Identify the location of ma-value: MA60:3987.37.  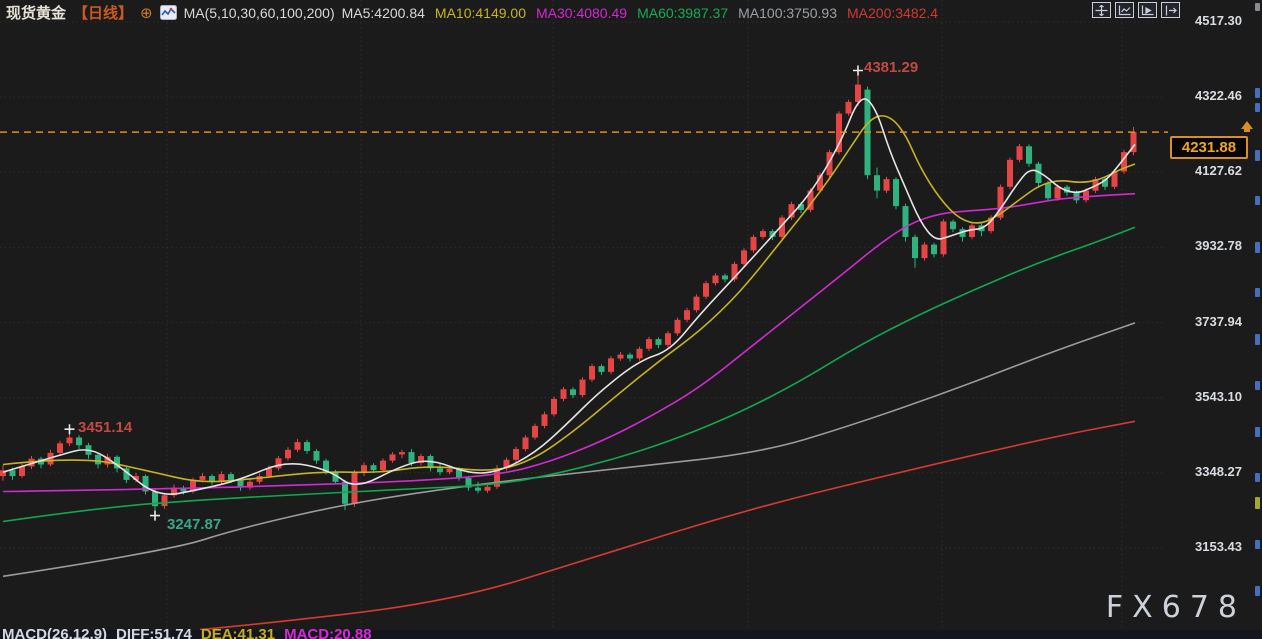
(683, 12).